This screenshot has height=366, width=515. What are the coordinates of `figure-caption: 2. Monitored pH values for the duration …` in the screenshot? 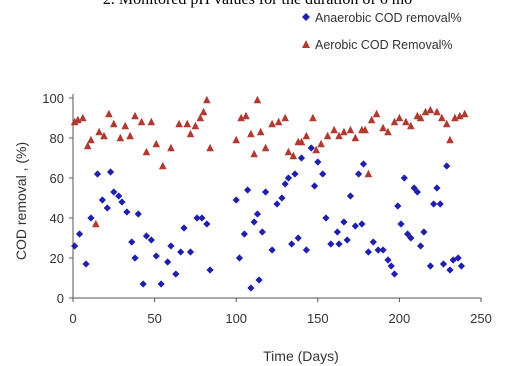 It's located at (257, 4).